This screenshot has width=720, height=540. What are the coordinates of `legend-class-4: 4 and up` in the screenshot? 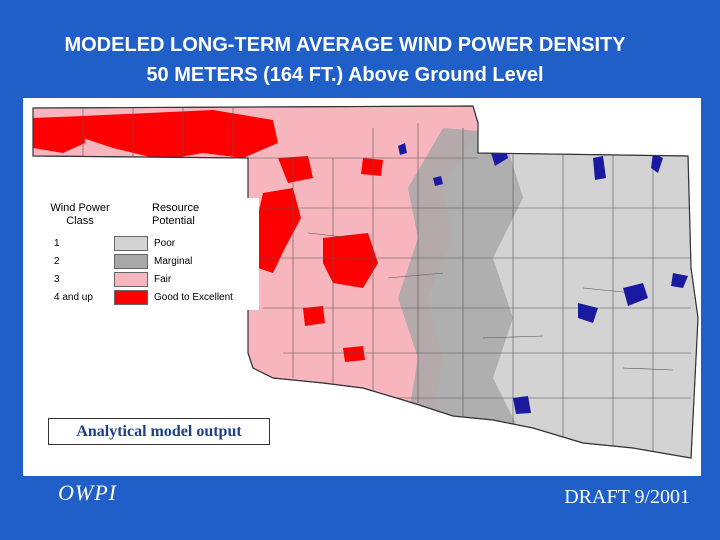 It's located at (73, 297).